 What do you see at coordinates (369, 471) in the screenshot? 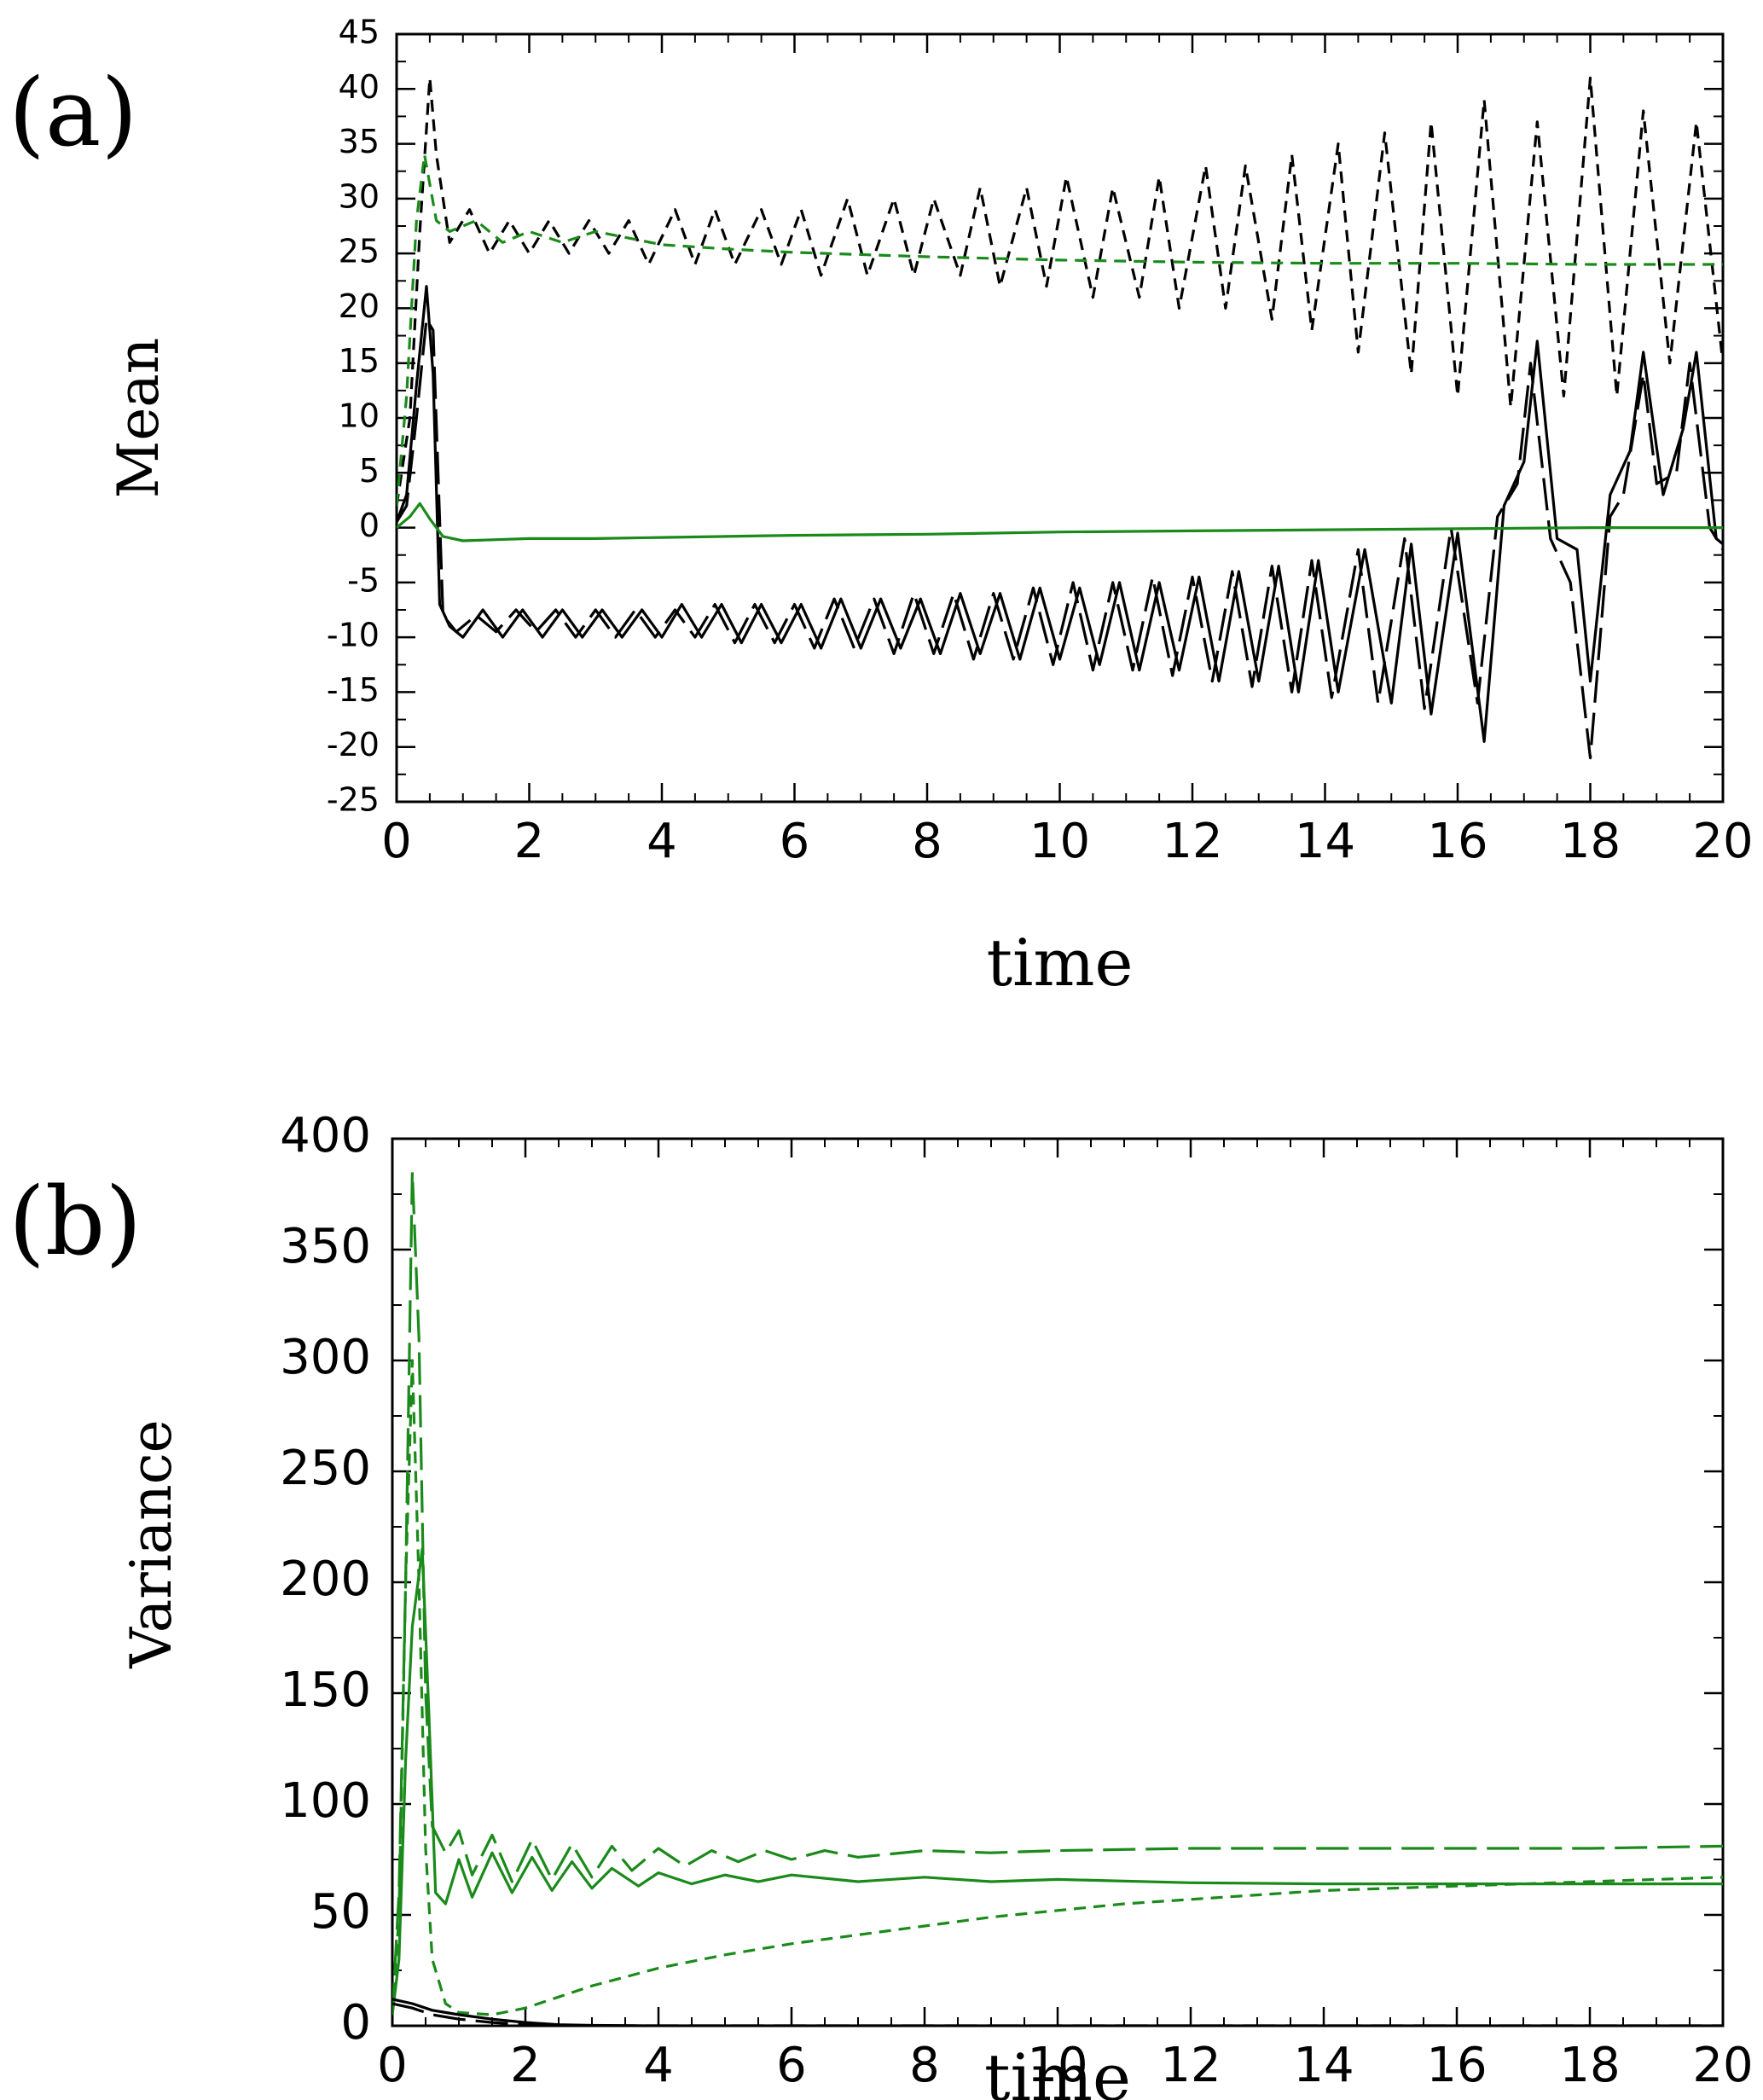
I see `y-tick-label: 5` at bounding box center [369, 471].